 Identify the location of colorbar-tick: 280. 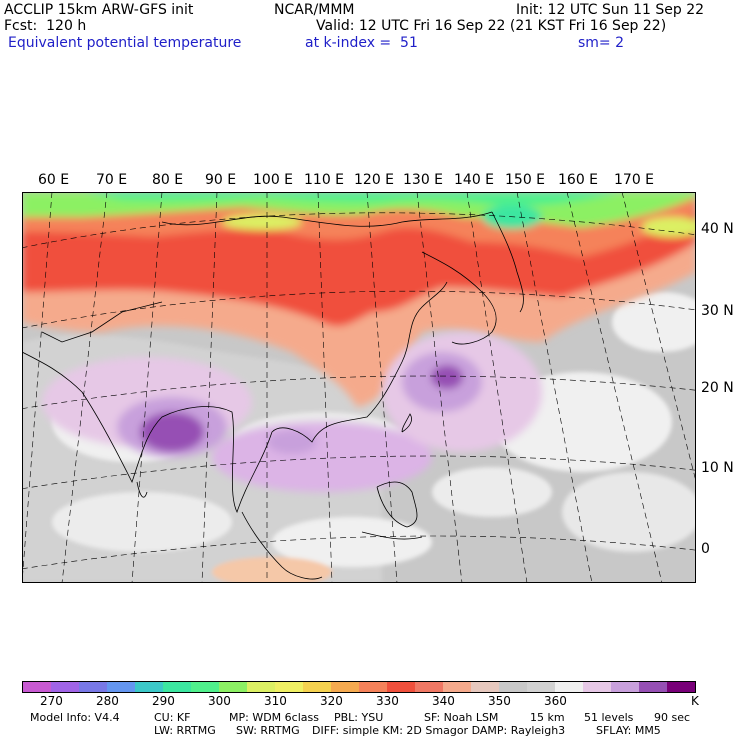
(107, 701).